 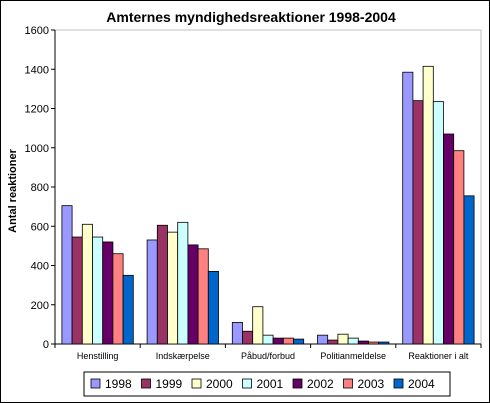 I want to click on y-tick-label: 1600, so click(x=37, y=31).